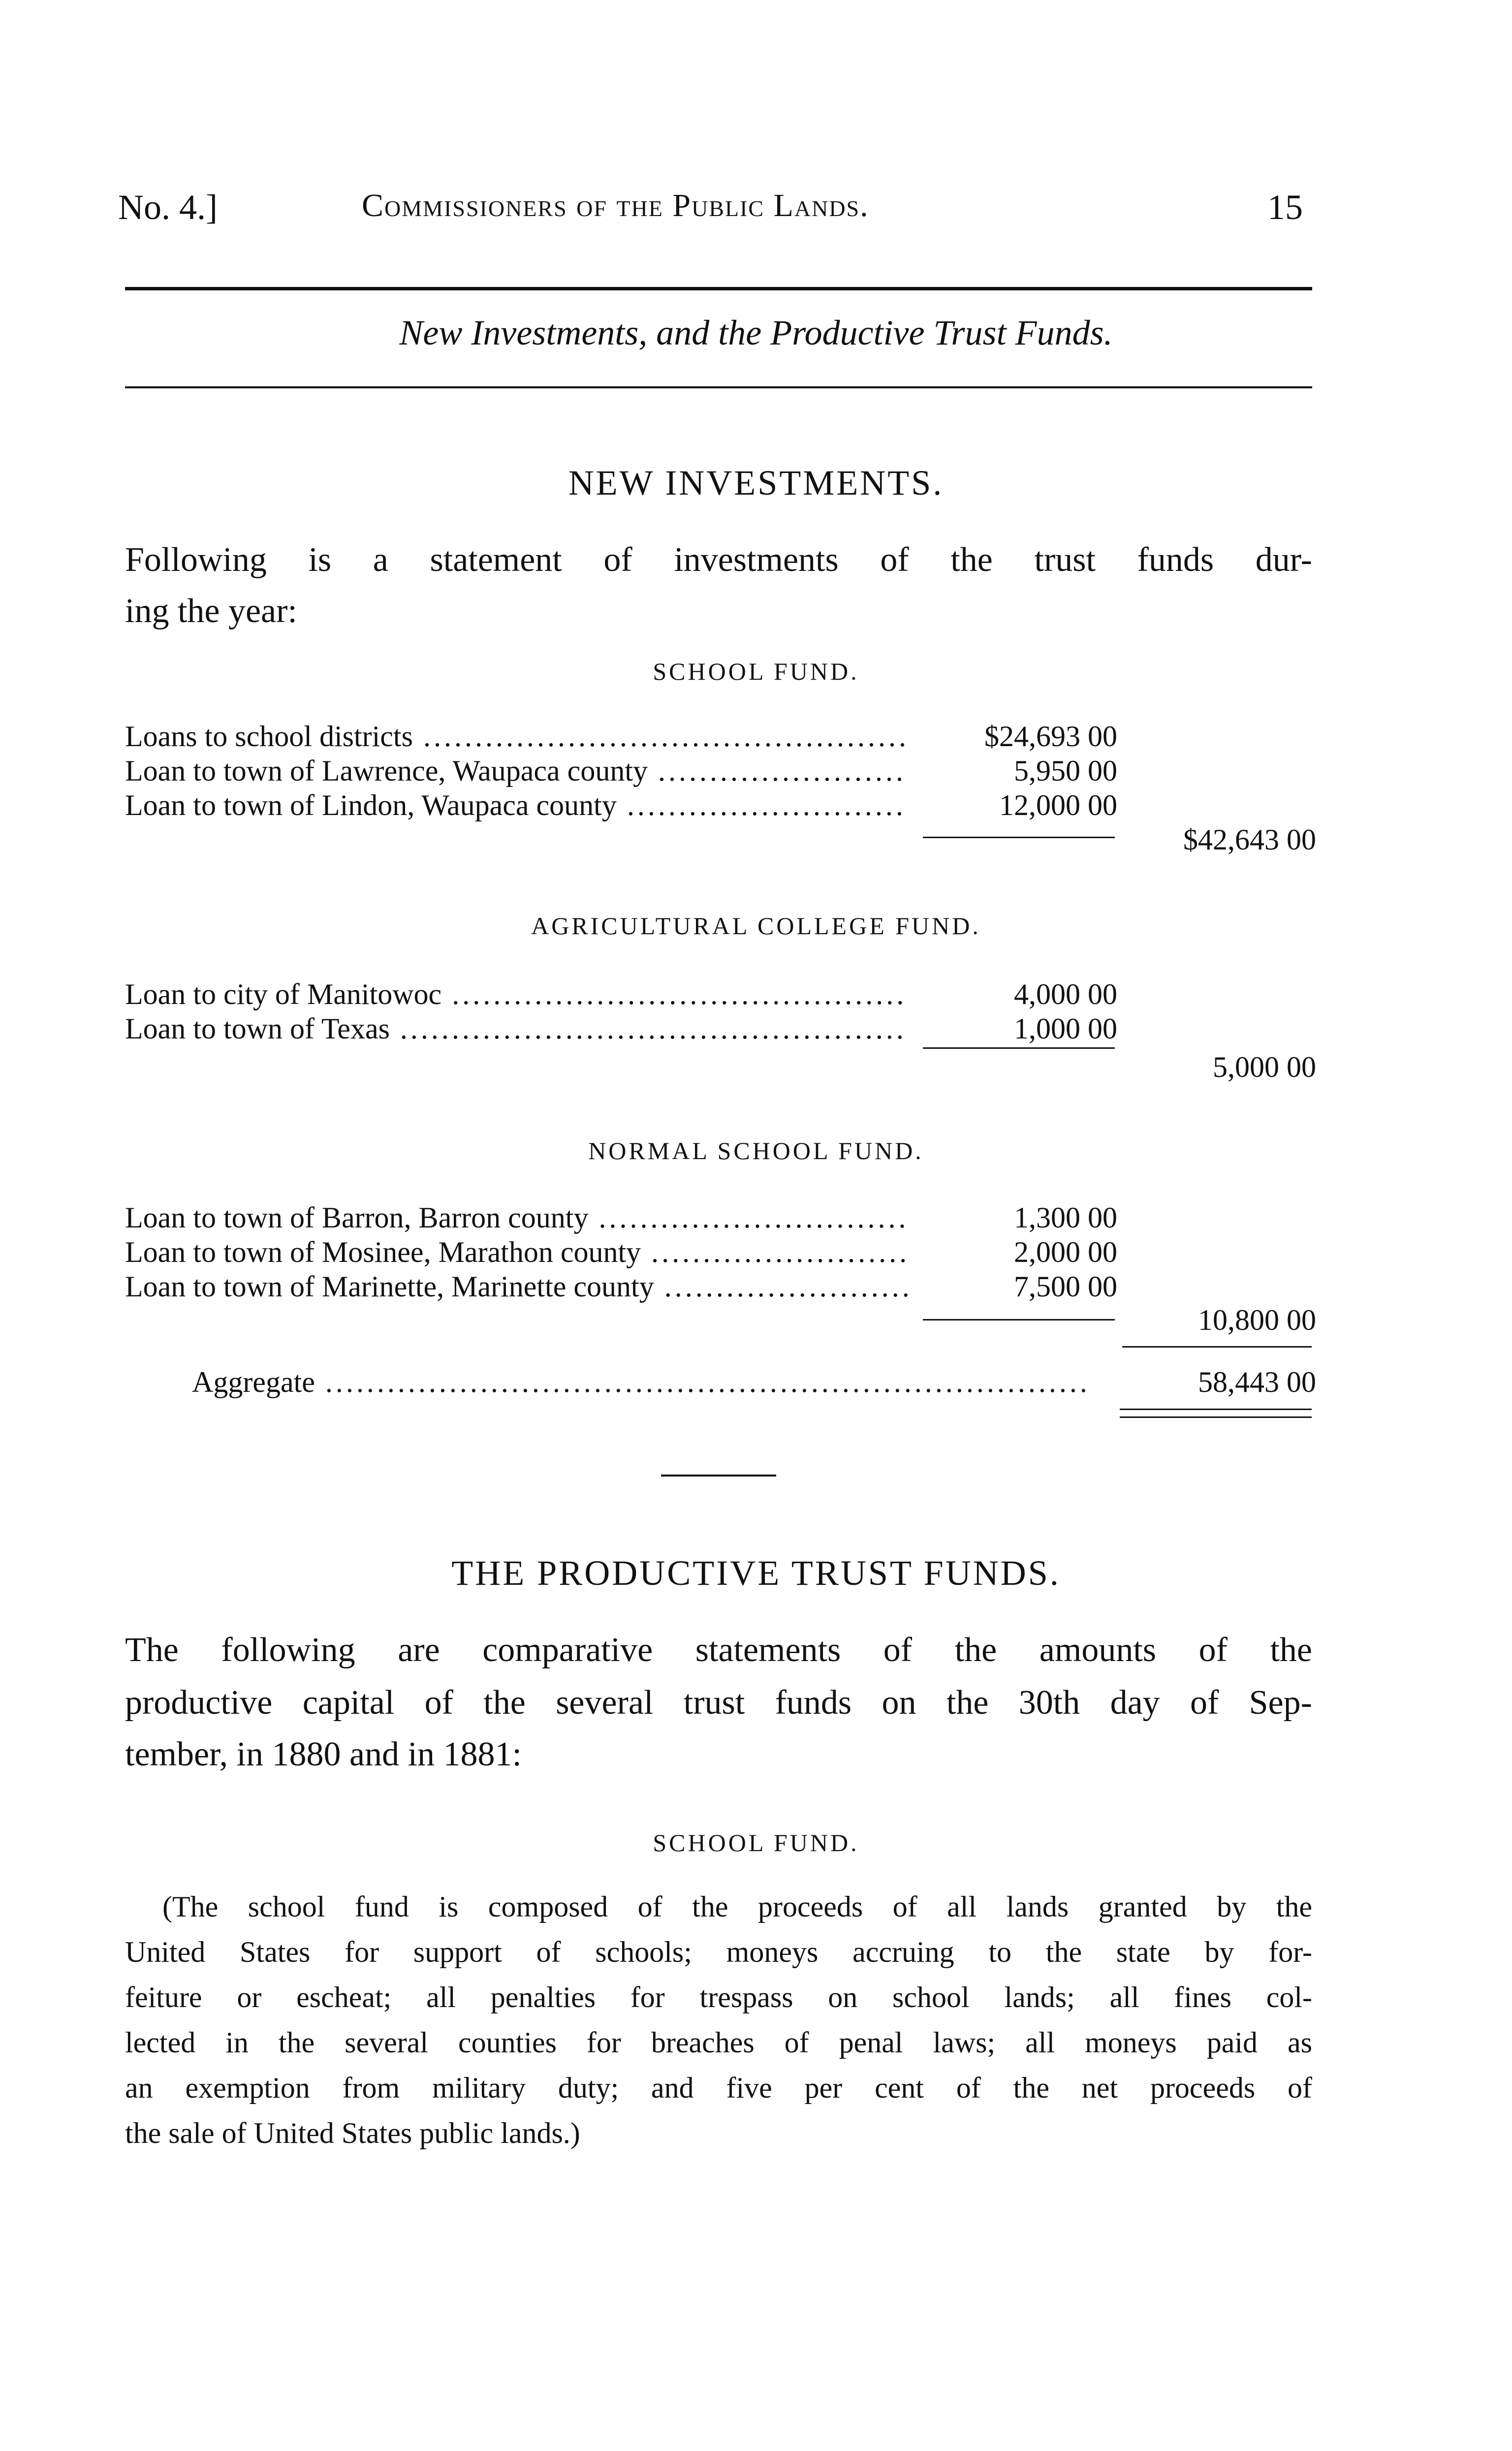 This screenshot has width=1512, height=2451. I want to click on row-amount: 5,950 00, so click(1065, 770).